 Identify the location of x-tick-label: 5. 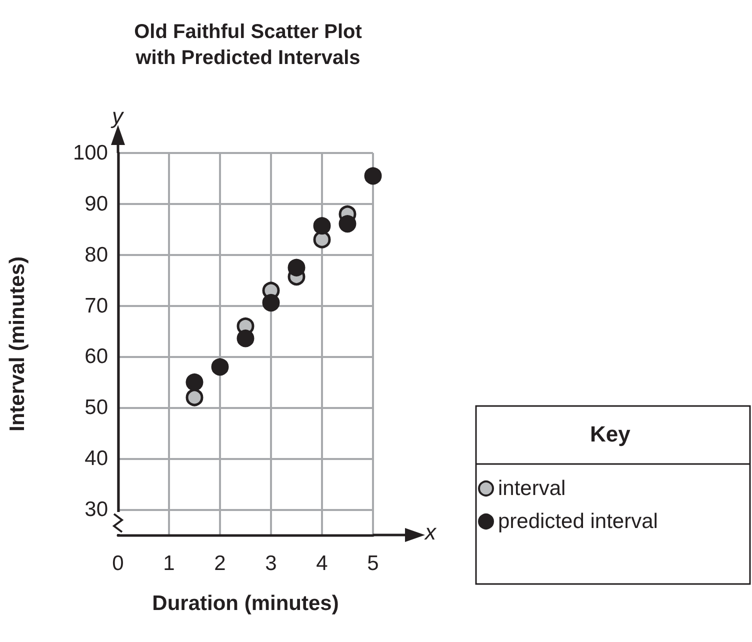
(373, 563).